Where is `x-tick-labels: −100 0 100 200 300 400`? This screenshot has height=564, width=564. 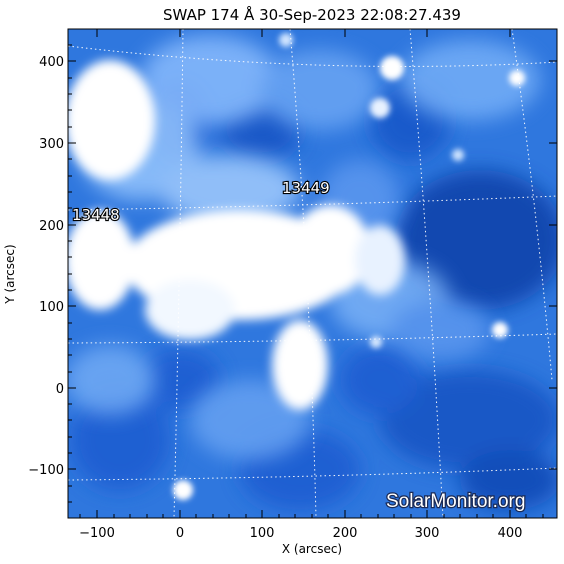
x-tick-labels: −100 0 100 200 300 400 is located at coordinates (300, 533).